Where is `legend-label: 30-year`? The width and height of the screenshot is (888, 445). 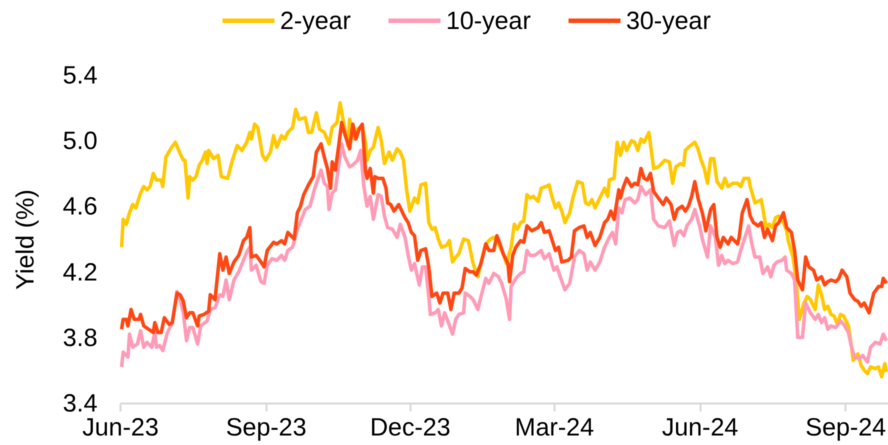 legend-label: 30-year is located at coordinates (668, 20).